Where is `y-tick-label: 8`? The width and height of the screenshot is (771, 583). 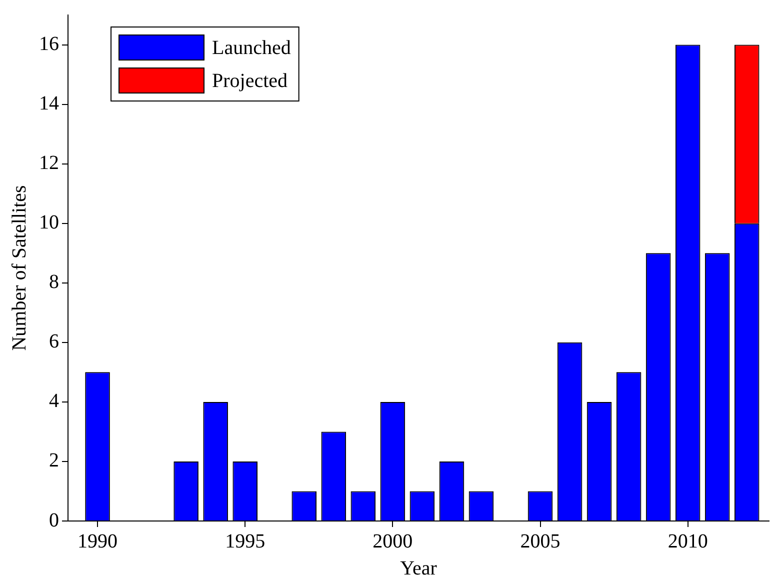 y-tick-label: 8 is located at coordinates (54, 282).